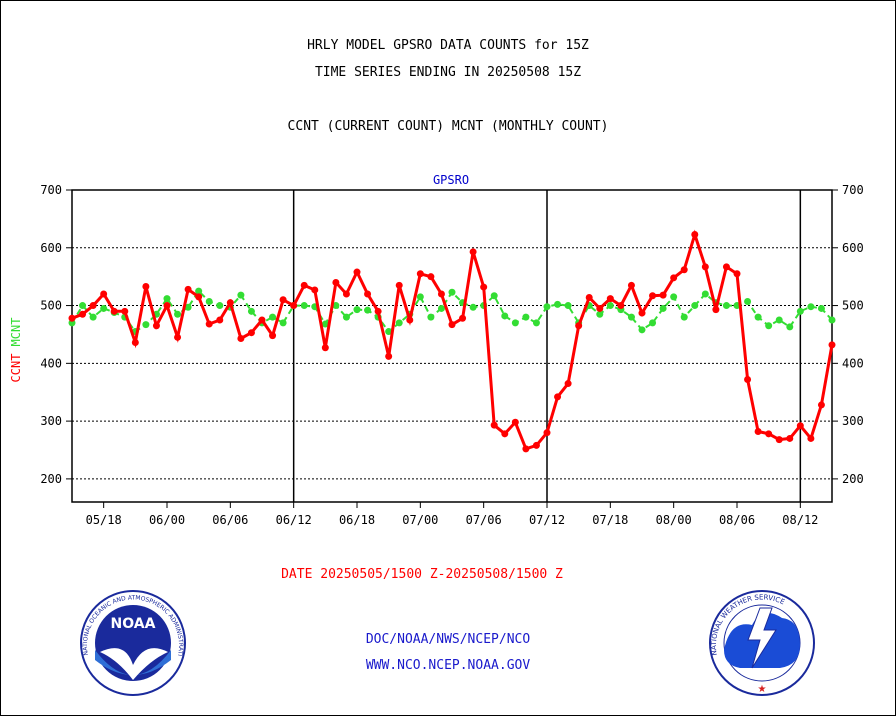 The width and height of the screenshot is (896, 716). I want to click on x-tick-label: 06/06, so click(230, 520).